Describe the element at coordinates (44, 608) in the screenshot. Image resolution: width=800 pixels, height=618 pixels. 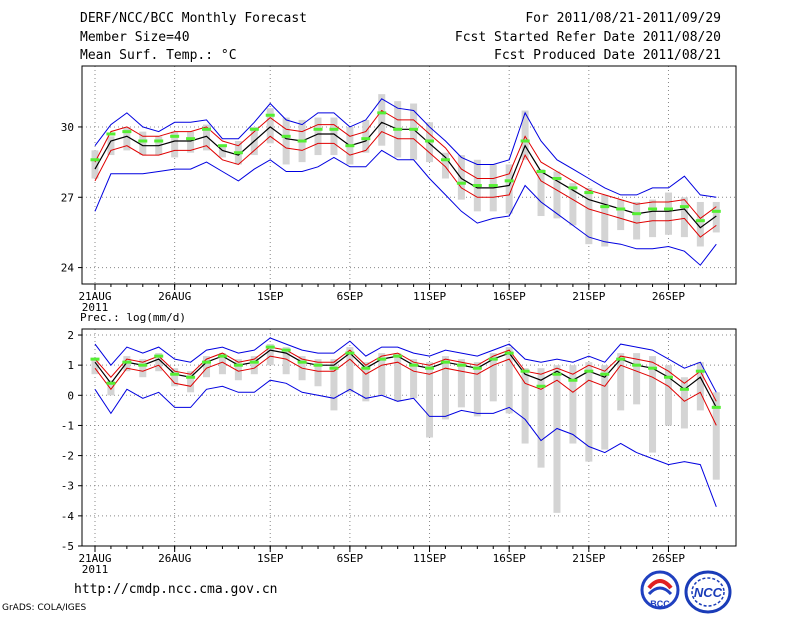
I see `grads-credit: GrADS: COLA/IGES` at that location.